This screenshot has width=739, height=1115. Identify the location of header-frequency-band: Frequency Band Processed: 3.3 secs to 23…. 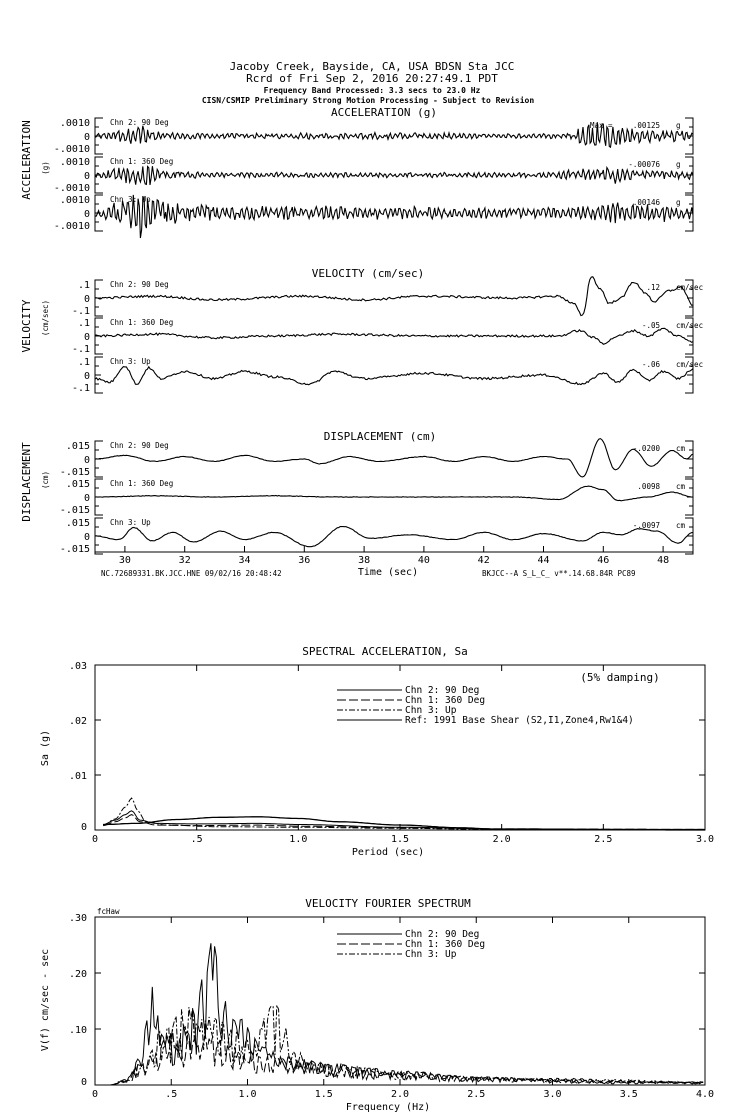
(372, 90).